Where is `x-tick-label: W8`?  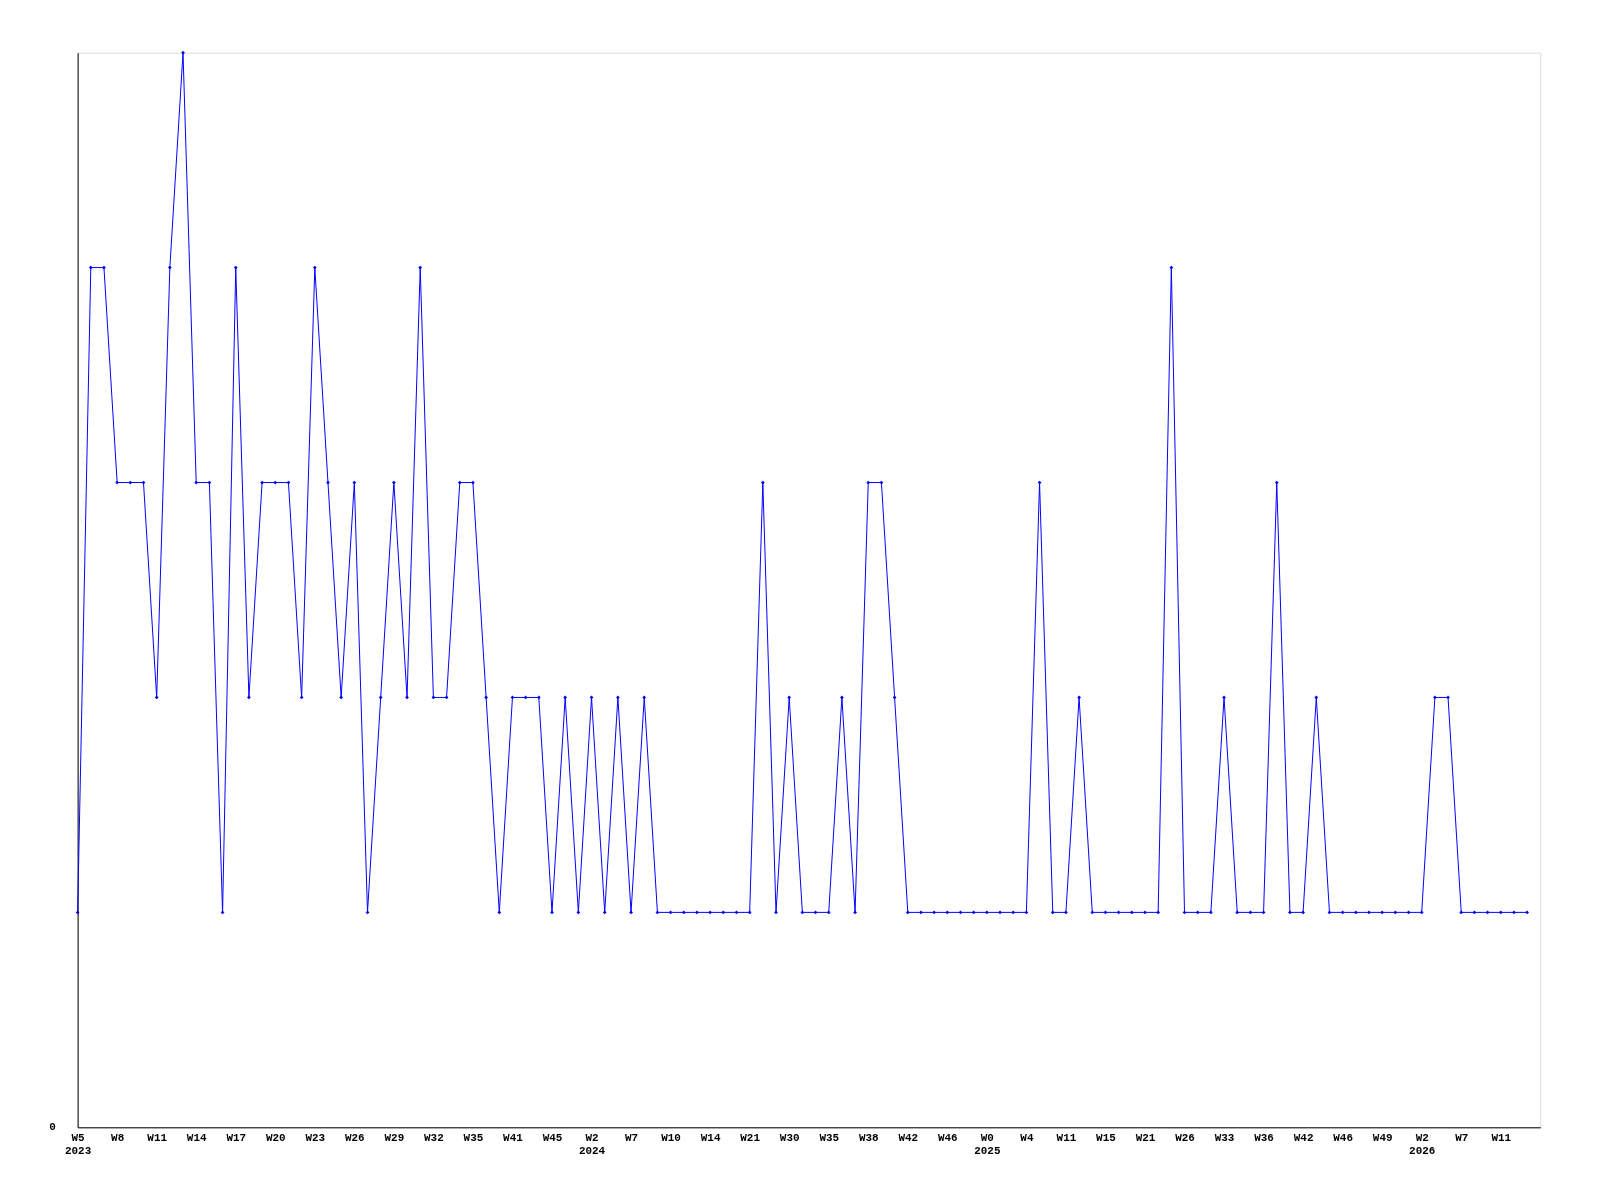 x-tick-label: W8 is located at coordinates (118, 1137).